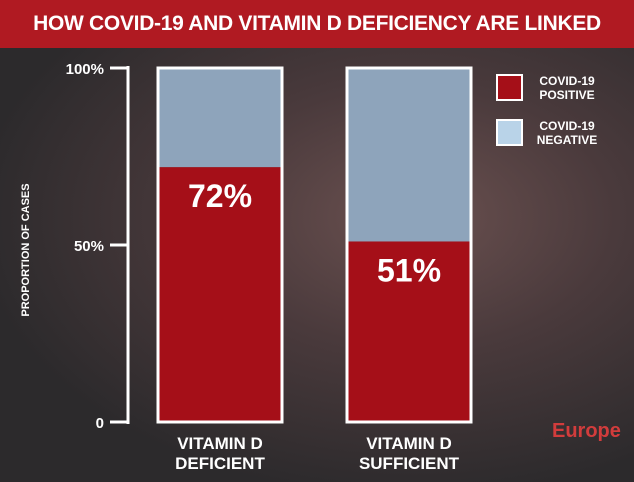 Image resolution: width=634 pixels, height=482 pixels. I want to click on legend-label: COVID-19 POSITIVE, so click(567, 88).